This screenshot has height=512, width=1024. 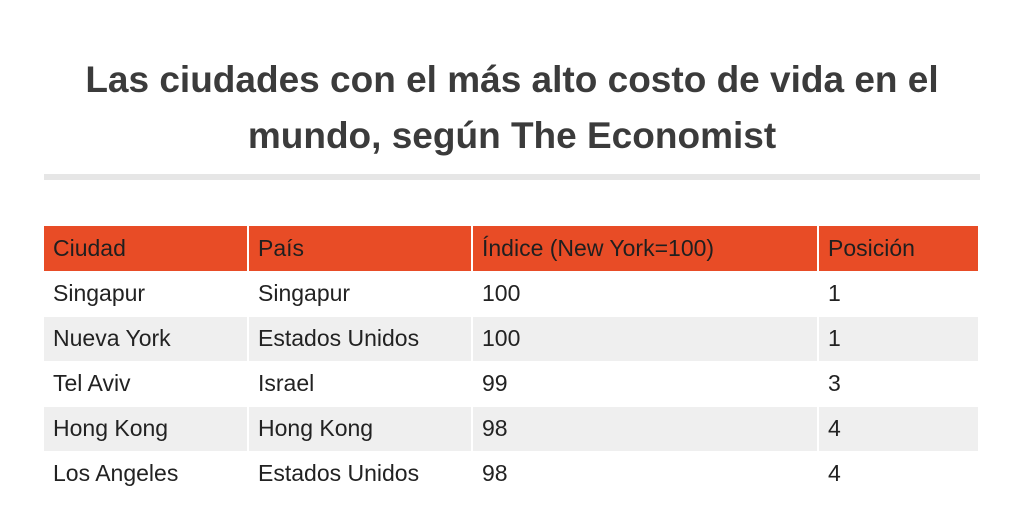 What do you see at coordinates (644, 383) in the screenshot?
I see `cell-indice: 99` at bounding box center [644, 383].